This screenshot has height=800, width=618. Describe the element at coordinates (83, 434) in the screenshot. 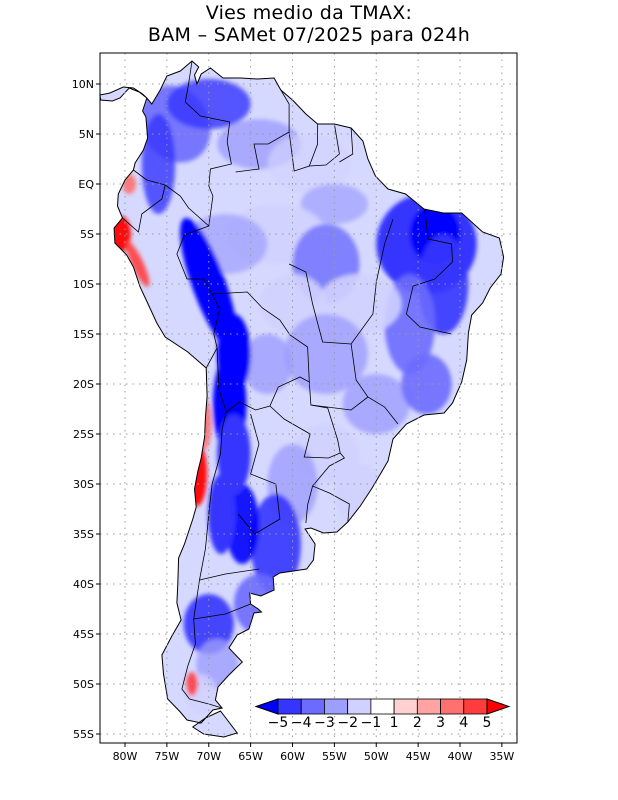

I see `lat-tick-label: 25S` at that location.